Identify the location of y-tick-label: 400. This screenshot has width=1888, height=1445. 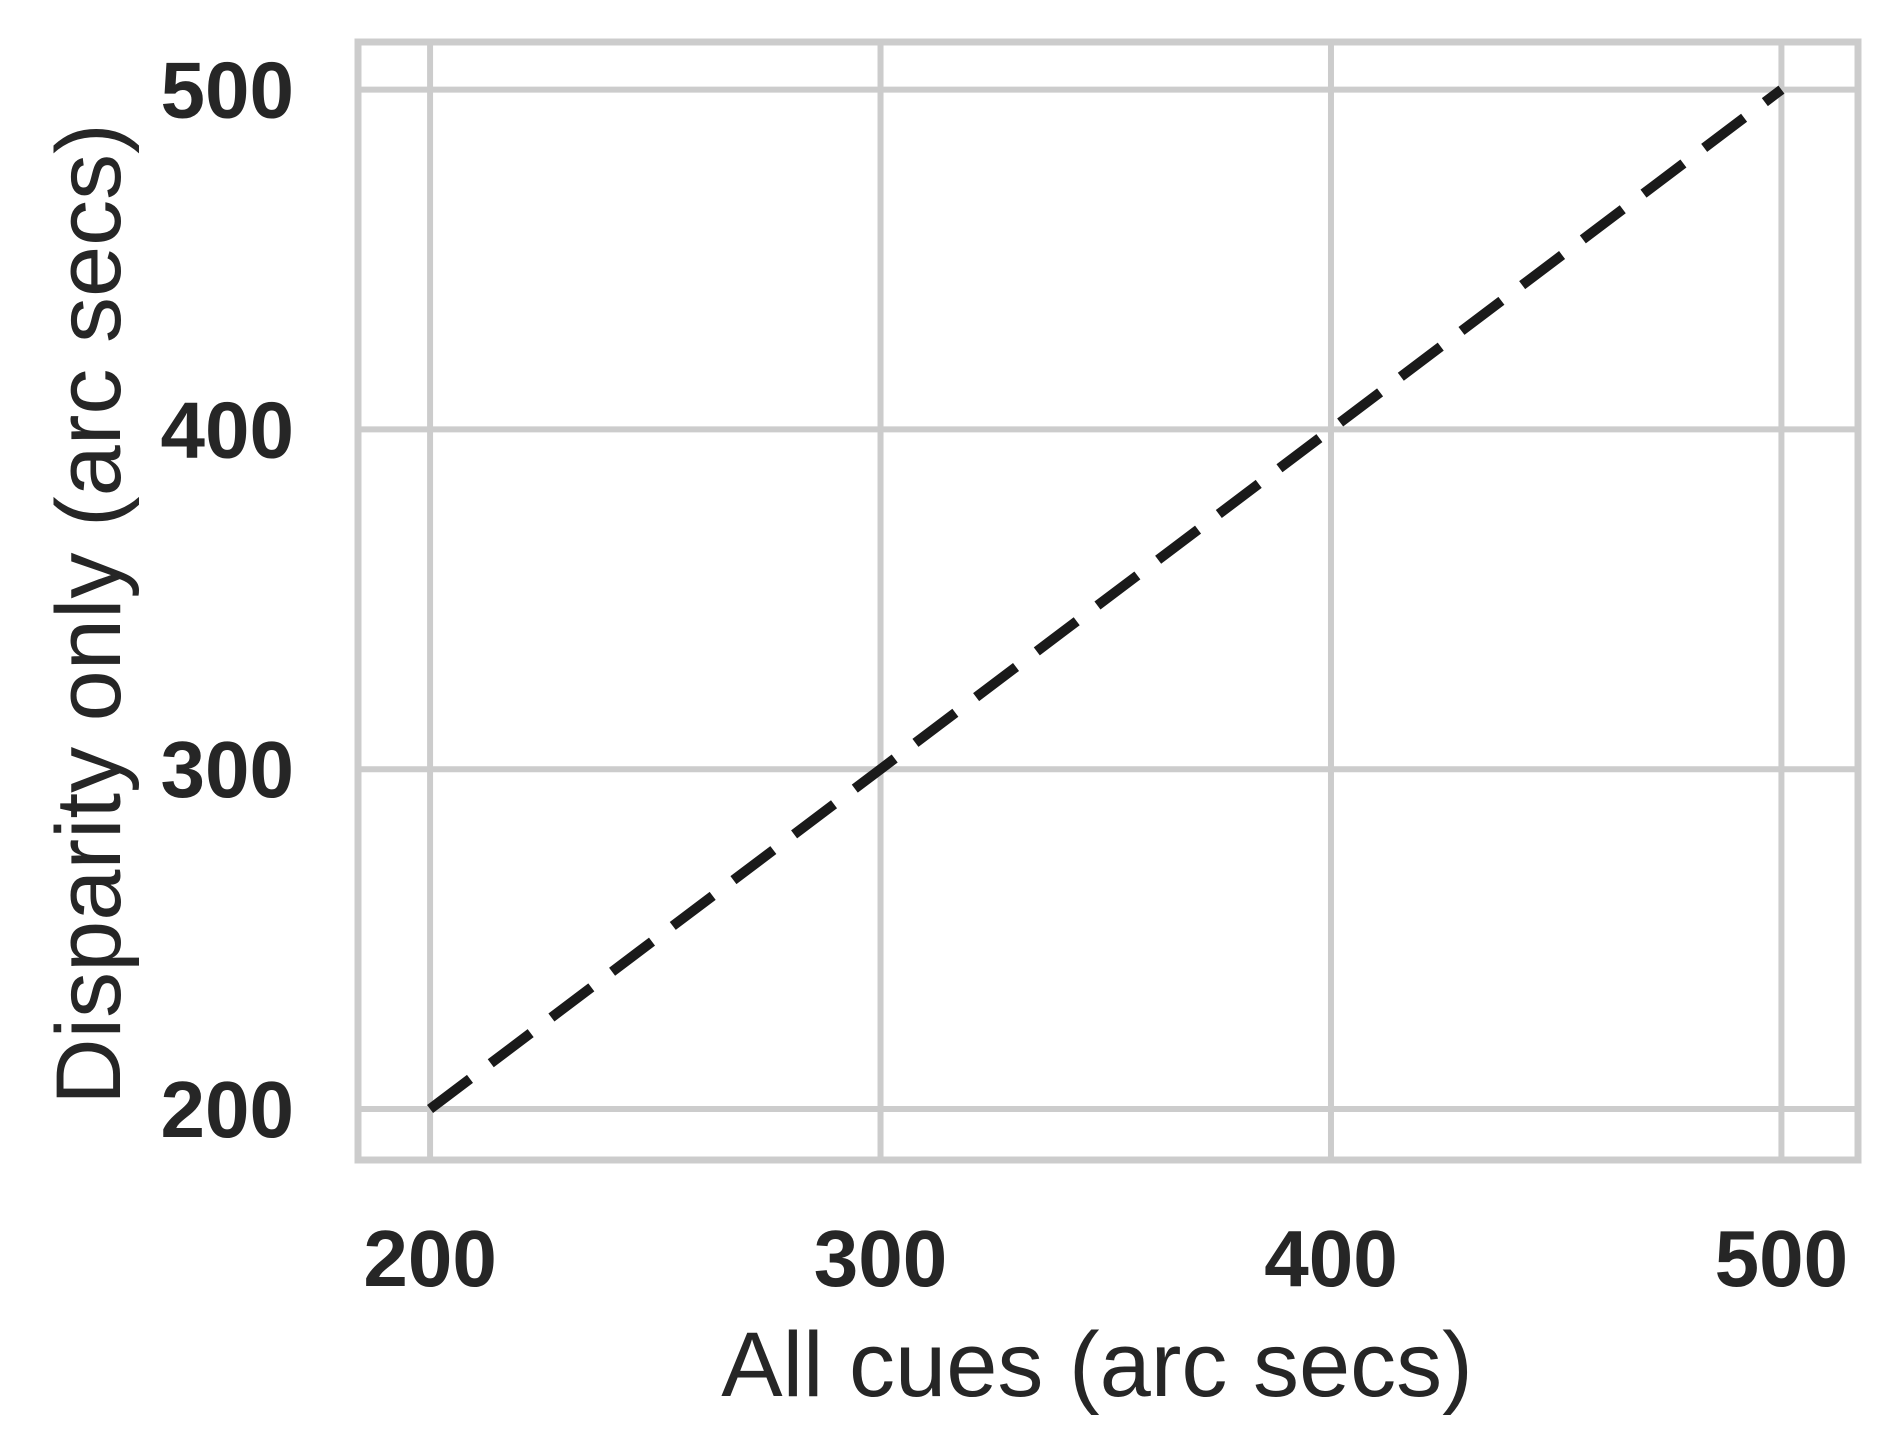
(227, 429).